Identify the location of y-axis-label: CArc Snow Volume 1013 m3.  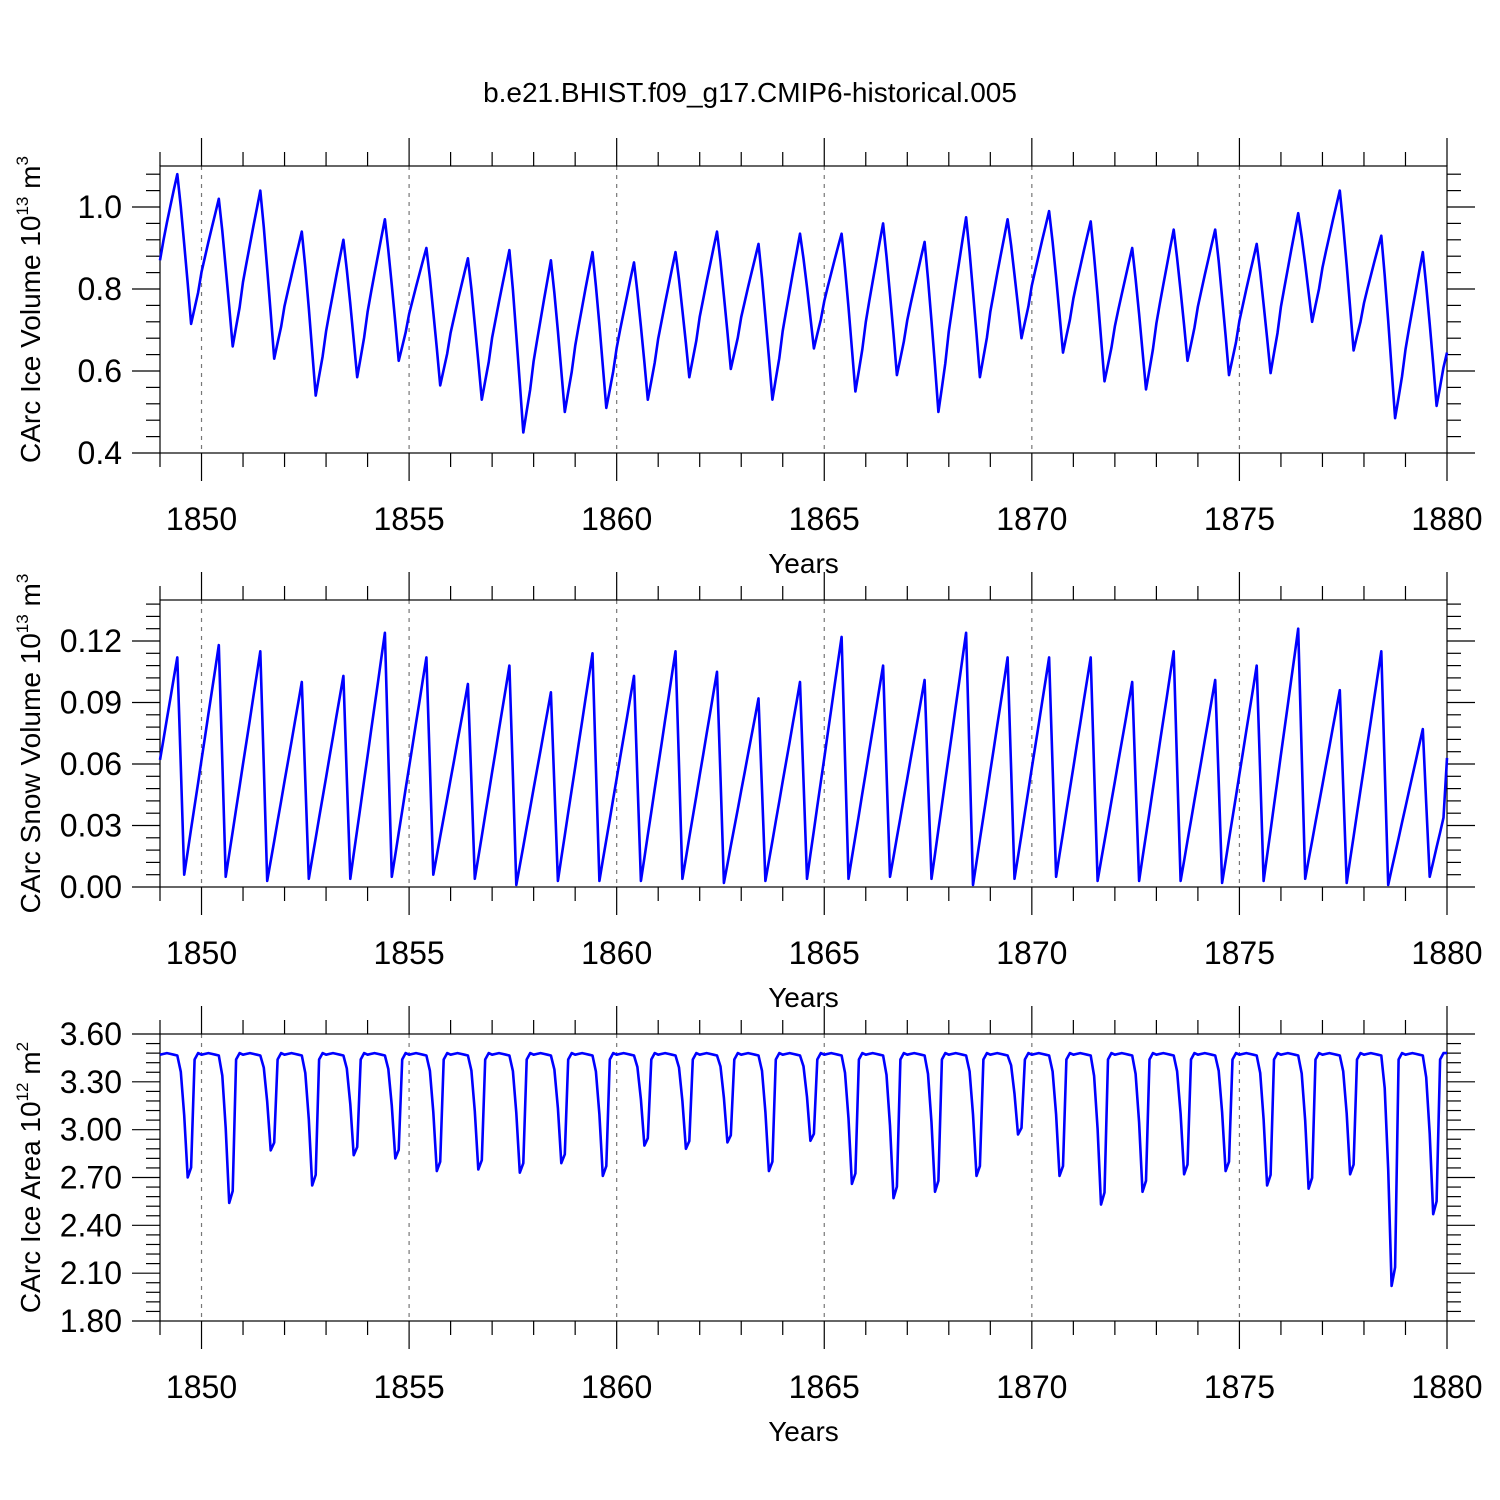
(29, 744).